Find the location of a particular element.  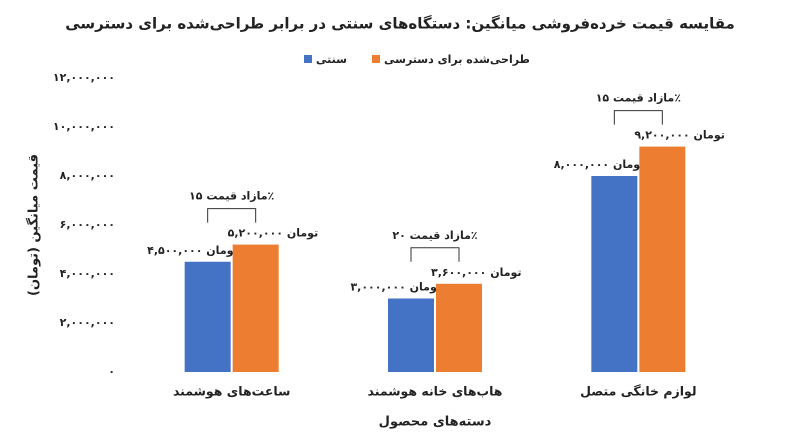

value-label: ۳,۶۰۰,۰۰۰ تومان is located at coordinates (476, 272).